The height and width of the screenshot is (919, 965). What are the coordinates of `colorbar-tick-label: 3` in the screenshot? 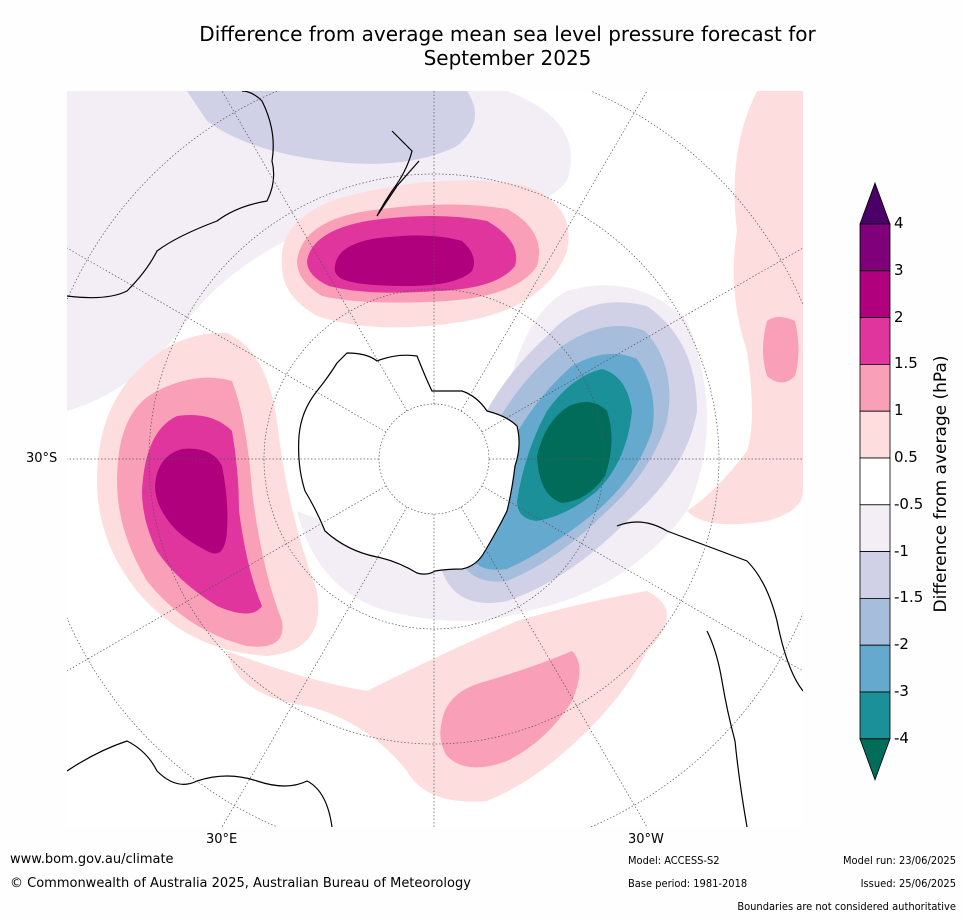 It's located at (899, 269).